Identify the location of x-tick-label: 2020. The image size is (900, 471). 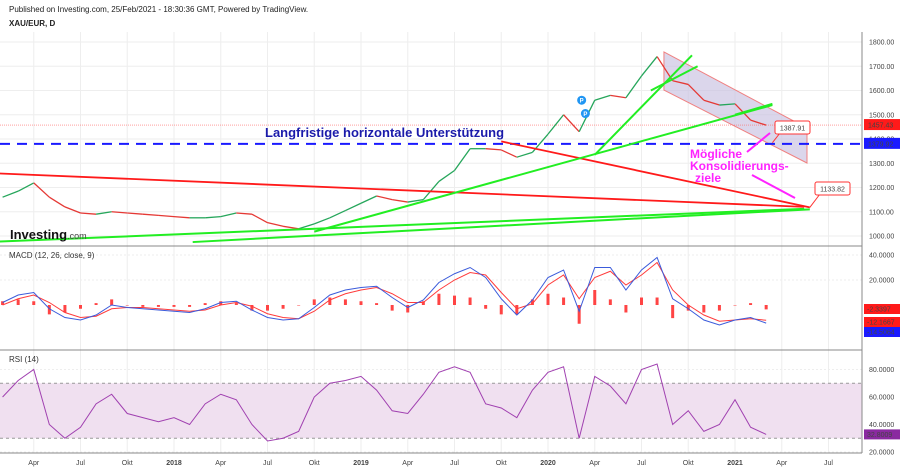
(548, 463).